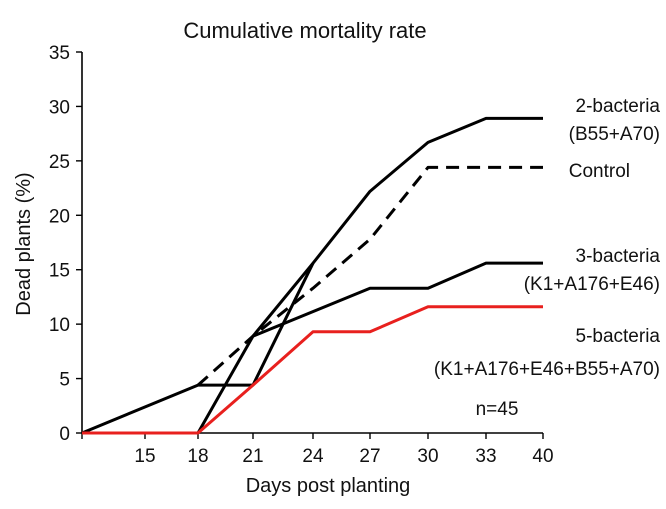 The image size is (666, 509). What do you see at coordinates (304, 30) in the screenshot?
I see `chart-title: Cumulative mortality rate` at bounding box center [304, 30].